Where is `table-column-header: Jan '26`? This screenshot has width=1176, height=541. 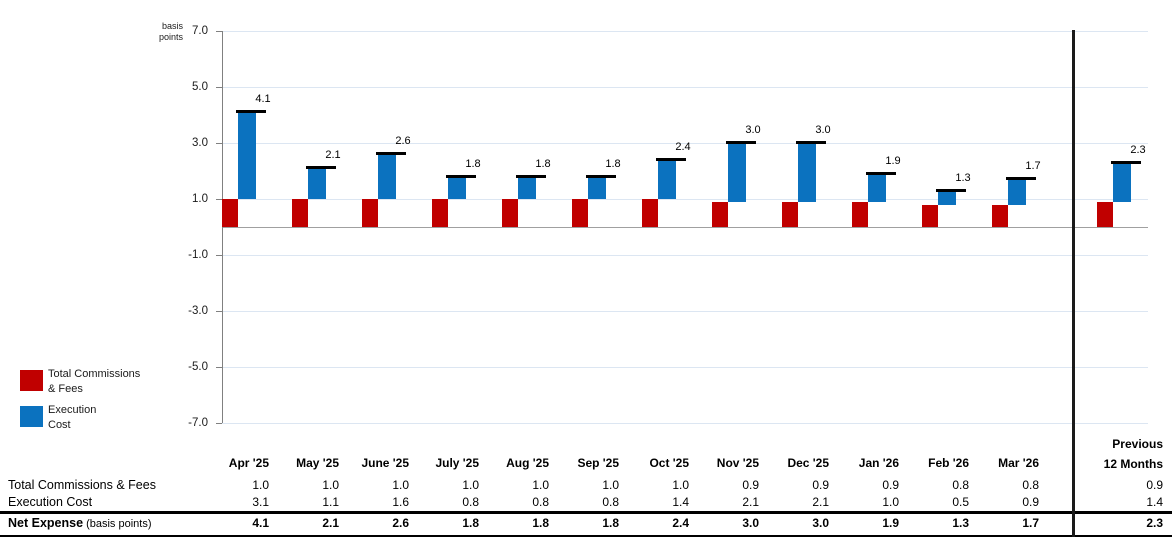 table-column-header: Jan '26 is located at coordinates (878, 463).